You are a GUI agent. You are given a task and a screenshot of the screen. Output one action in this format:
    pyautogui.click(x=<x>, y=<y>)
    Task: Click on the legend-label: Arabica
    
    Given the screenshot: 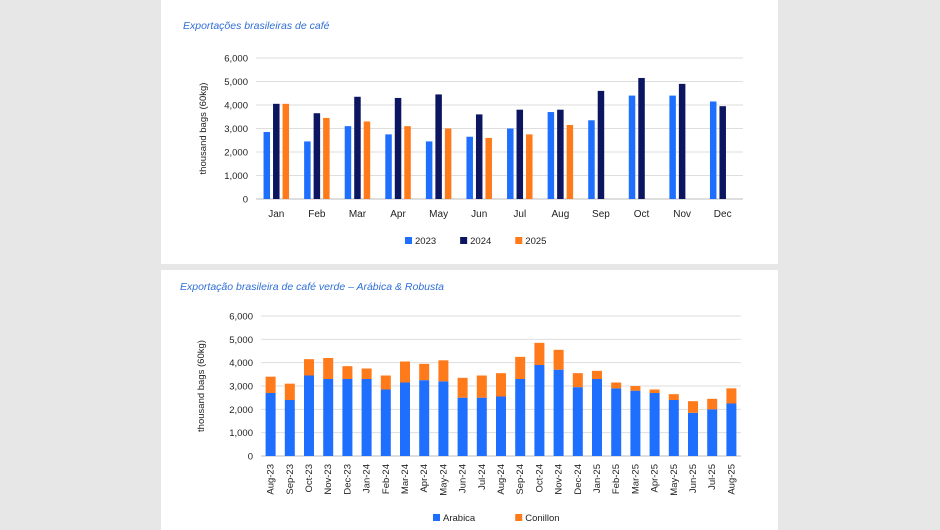 What is the action you would take?
    pyautogui.click(x=459, y=518)
    